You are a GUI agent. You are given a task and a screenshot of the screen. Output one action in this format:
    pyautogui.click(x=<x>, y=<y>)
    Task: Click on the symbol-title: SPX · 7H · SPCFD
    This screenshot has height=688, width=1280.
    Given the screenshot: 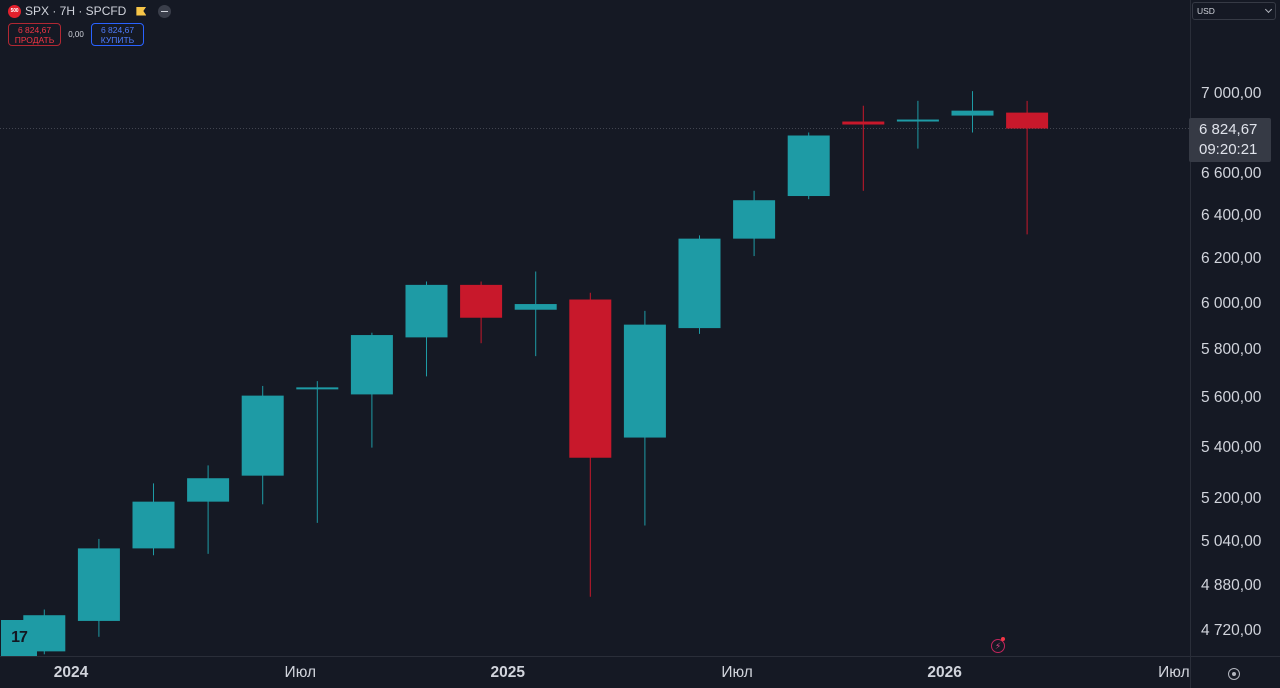 What is the action you would take?
    pyautogui.click(x=76, y=11)
    